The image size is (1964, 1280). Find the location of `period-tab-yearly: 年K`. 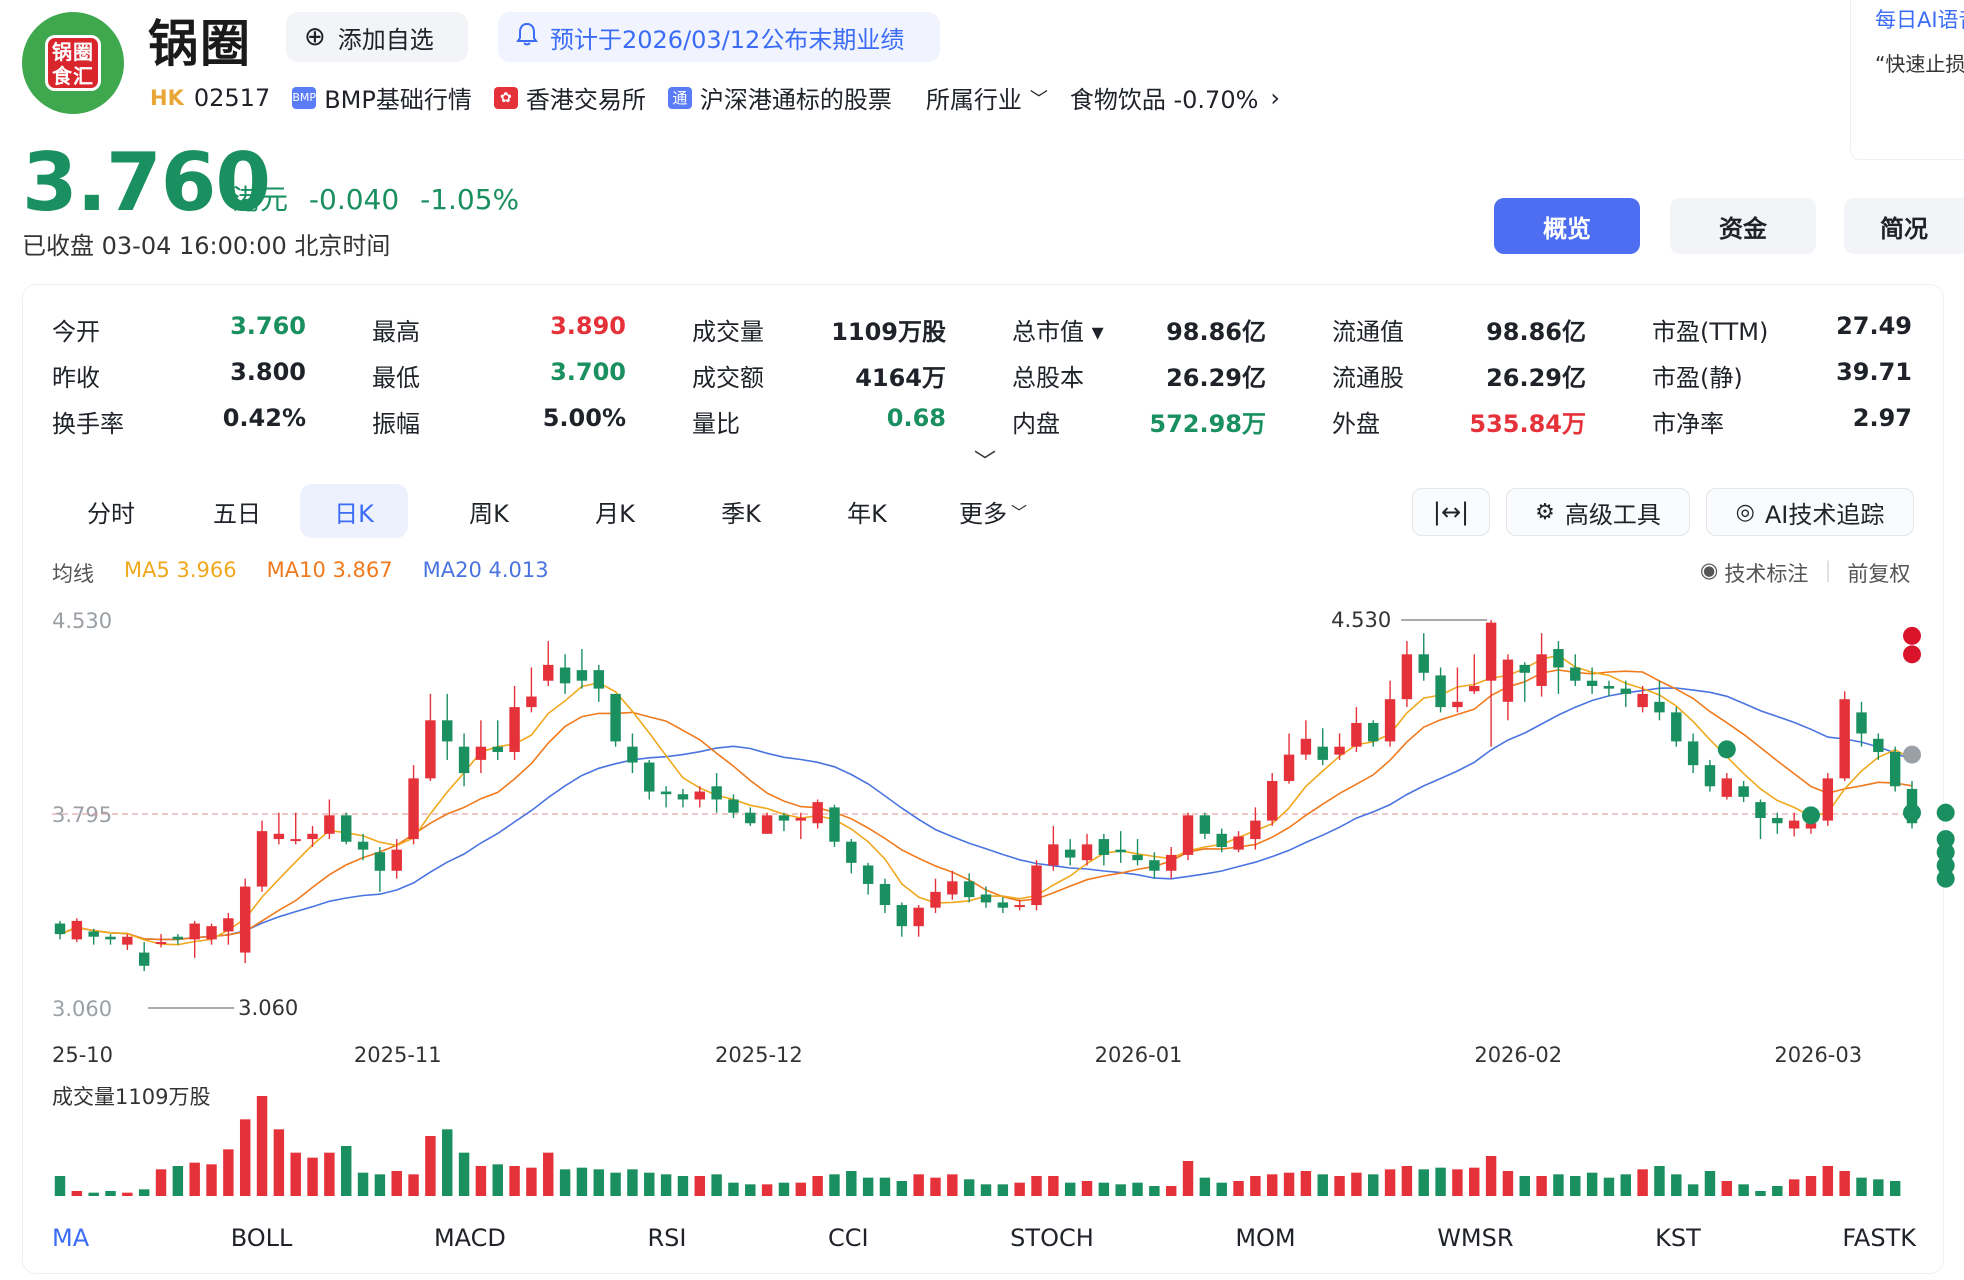

period-tab-yearly: 年K is located at coordinates (867, 513).